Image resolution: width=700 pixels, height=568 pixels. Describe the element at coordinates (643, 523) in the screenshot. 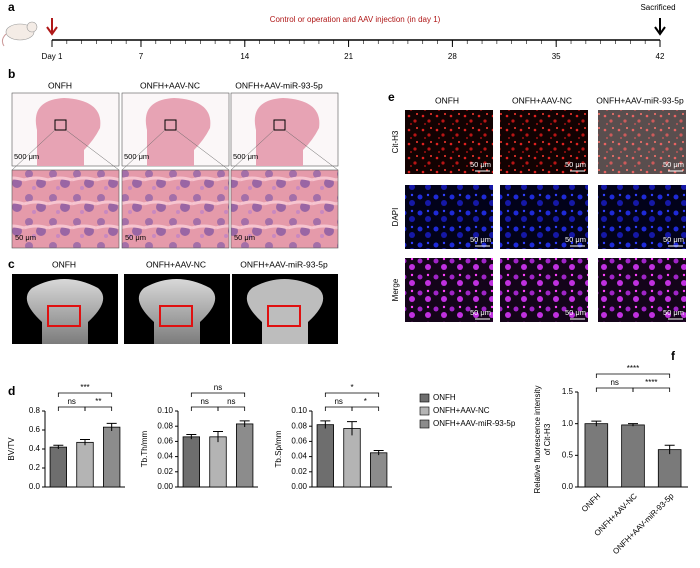

I see `x-tick-label: ONFH+AAV-miR-93-5p` at that location.